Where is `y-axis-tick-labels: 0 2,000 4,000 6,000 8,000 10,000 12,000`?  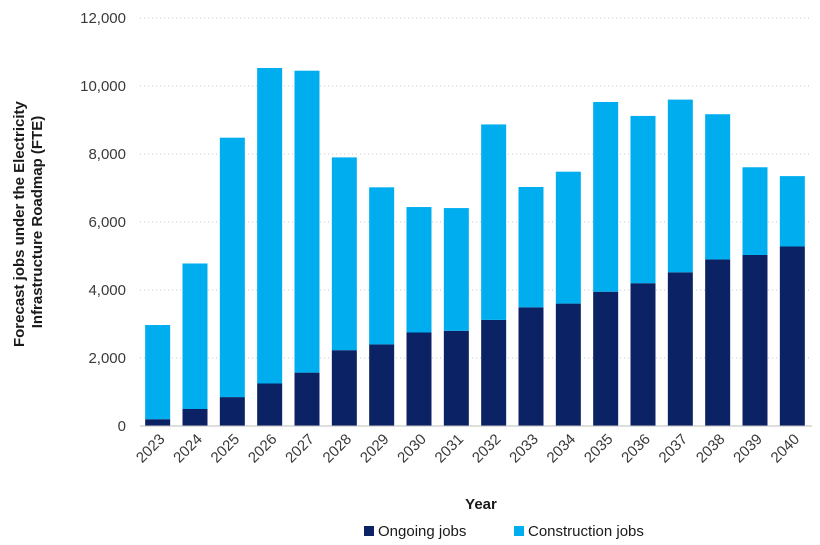
y-axis-tick-labels: 0 2,000 4,000 6,000 8,000 10,000 12,000 is located at coordinates (103, 222).